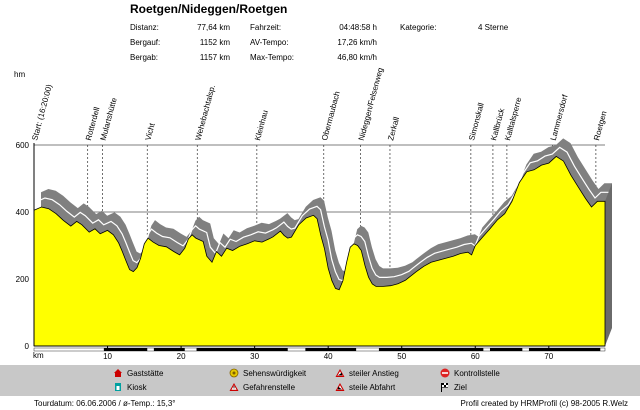 The height and width of the screenshot is (410, 640). Describe the element at coordinates (275, 373) in the screenshot. I see `legend-label: Sehenswürdigkeit` at that location.